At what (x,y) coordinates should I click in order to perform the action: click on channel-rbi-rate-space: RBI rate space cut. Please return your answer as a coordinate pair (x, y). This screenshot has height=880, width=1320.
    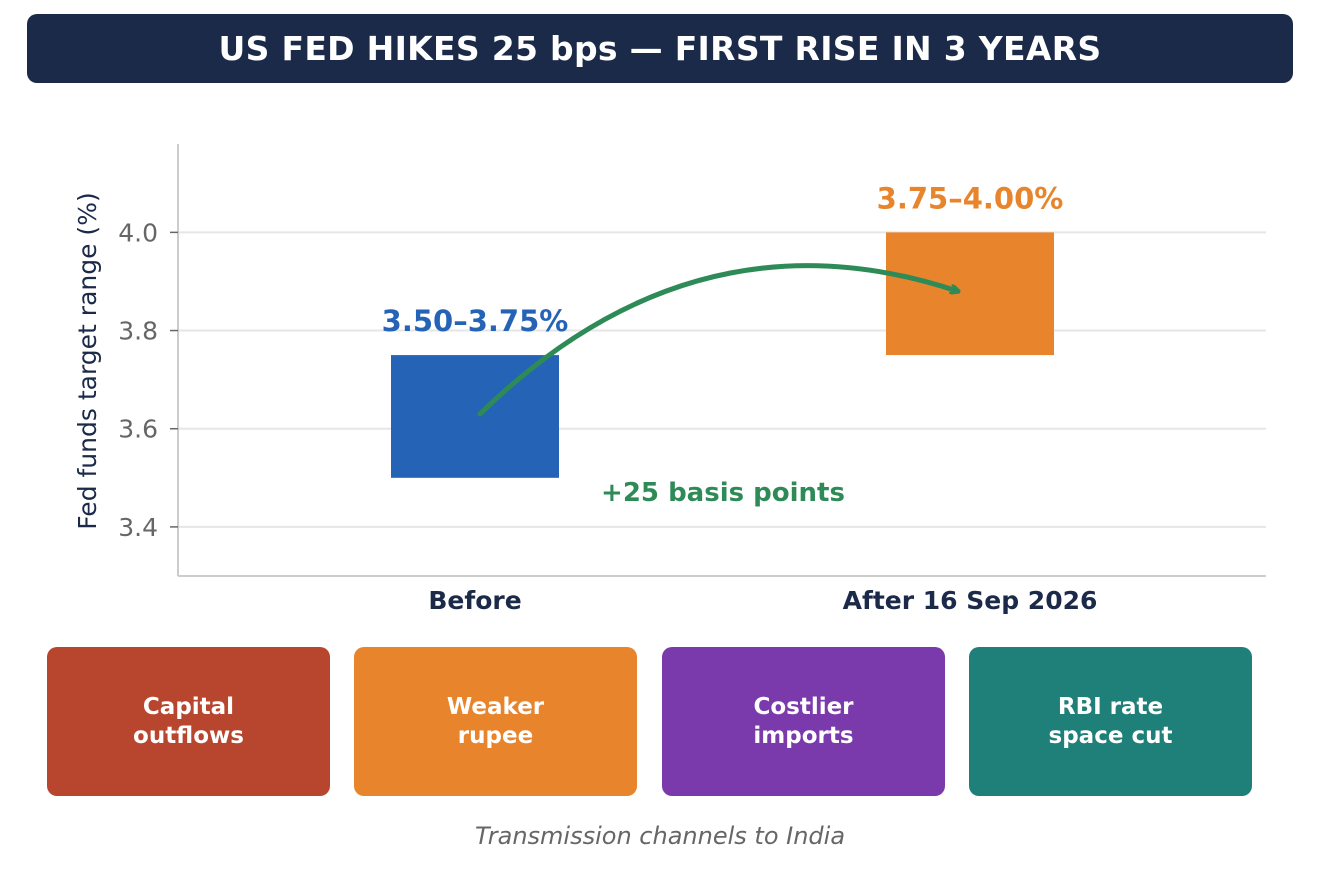
    Looking at the image, I should click on (1110, 721).